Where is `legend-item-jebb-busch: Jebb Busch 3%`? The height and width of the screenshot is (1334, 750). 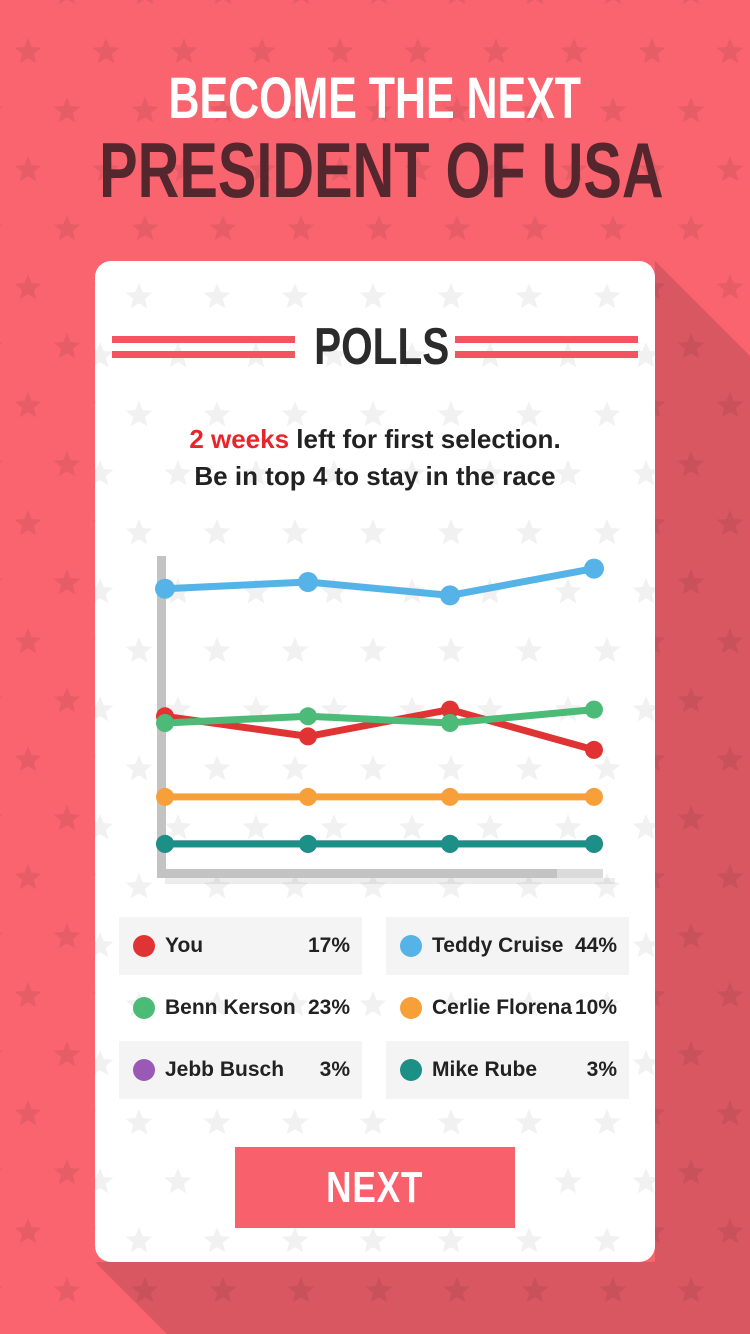 legend-item-jebb-busch: Jebb Busch 3% is located at coordinates (240, 1070).